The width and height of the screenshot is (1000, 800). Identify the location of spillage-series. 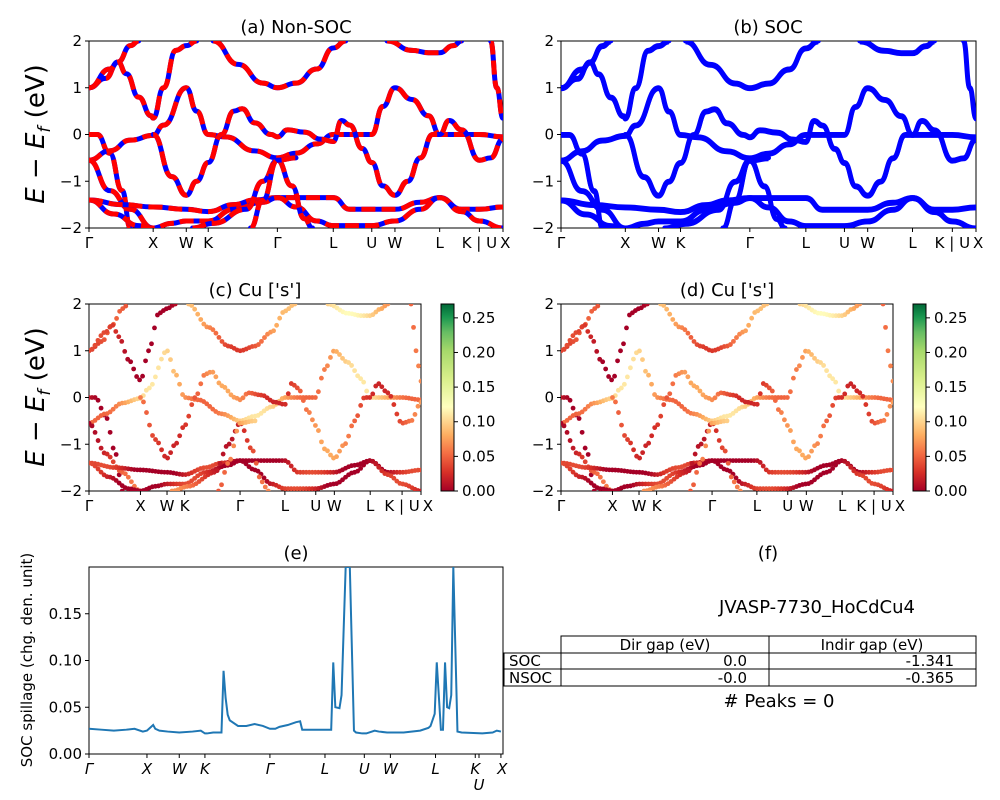
(295, 651).